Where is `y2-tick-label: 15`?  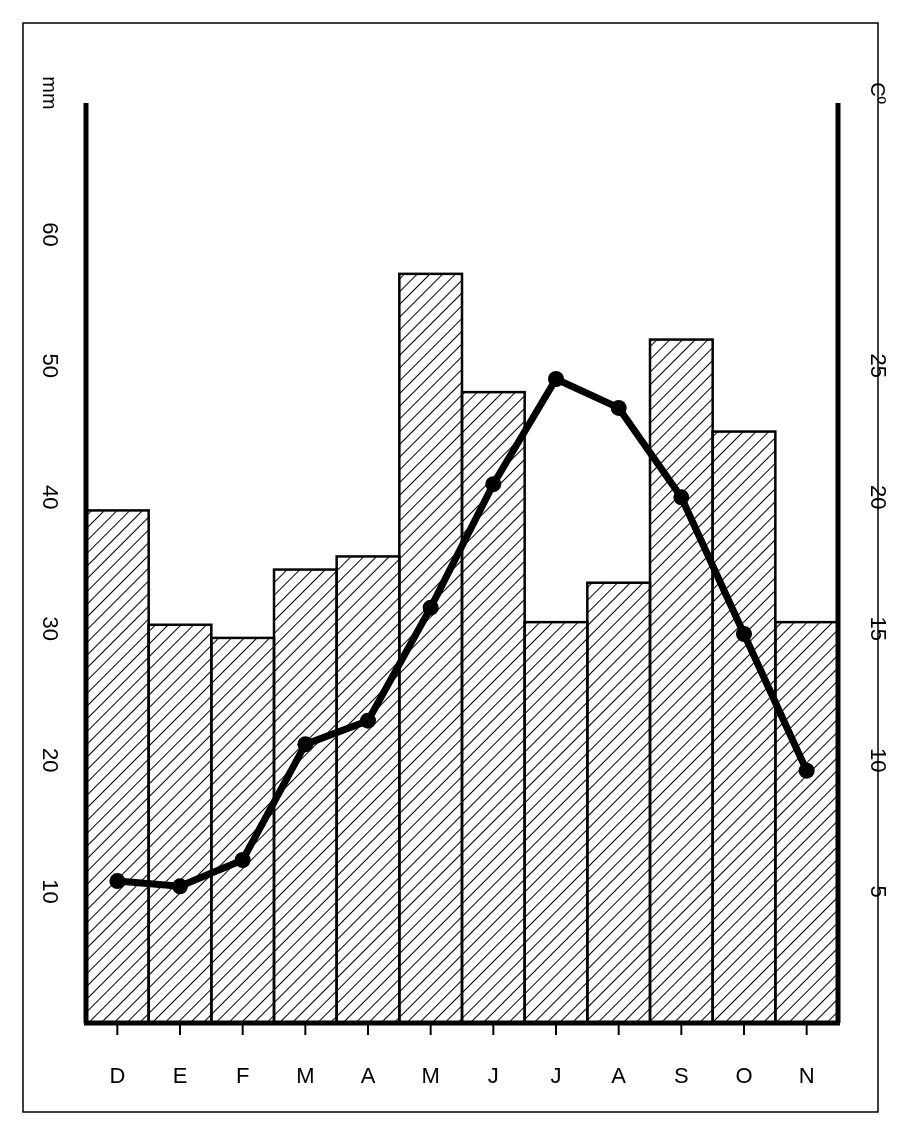 y2-tick-label: 15 is located at coordinates (878, 628).